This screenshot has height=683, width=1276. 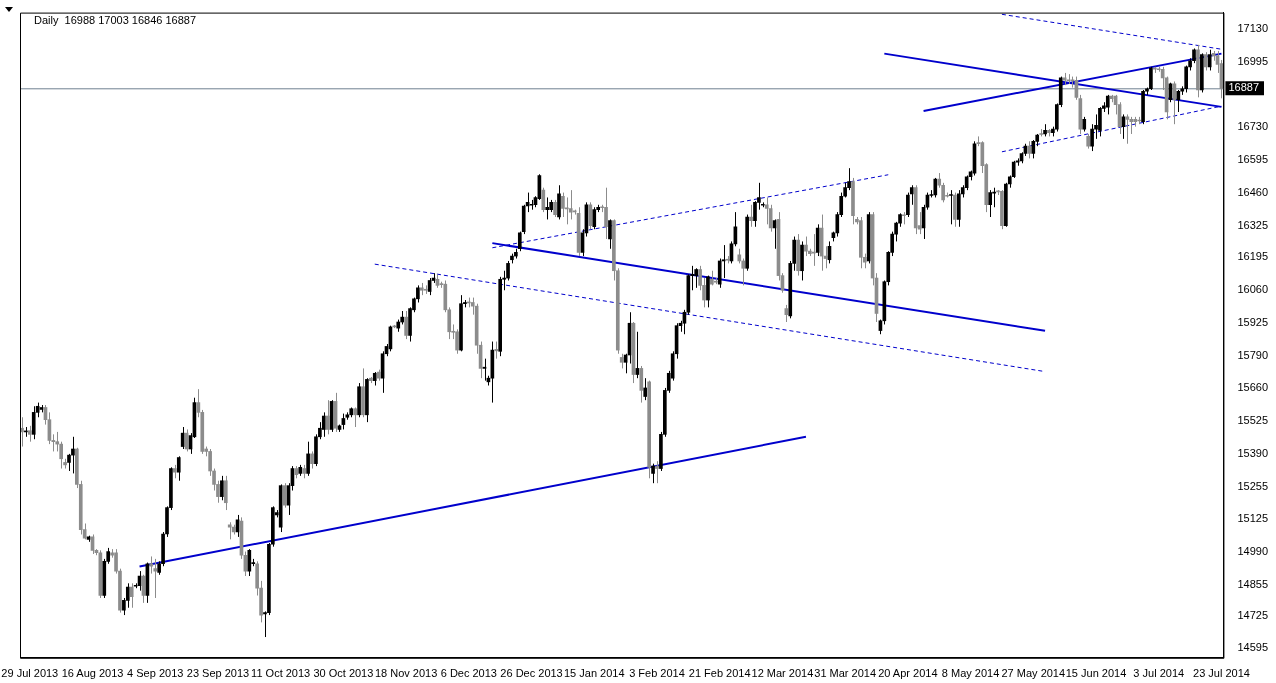 I want to click on x-tick-label: 20 Apr 2014, so click(x=908, y=673).